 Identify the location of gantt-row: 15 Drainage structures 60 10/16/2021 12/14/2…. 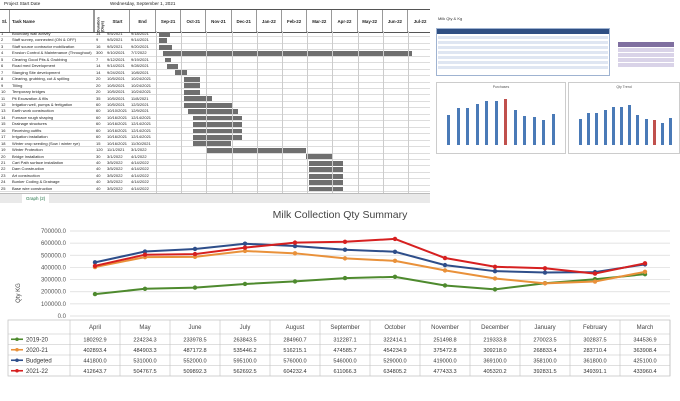
(215, 124).